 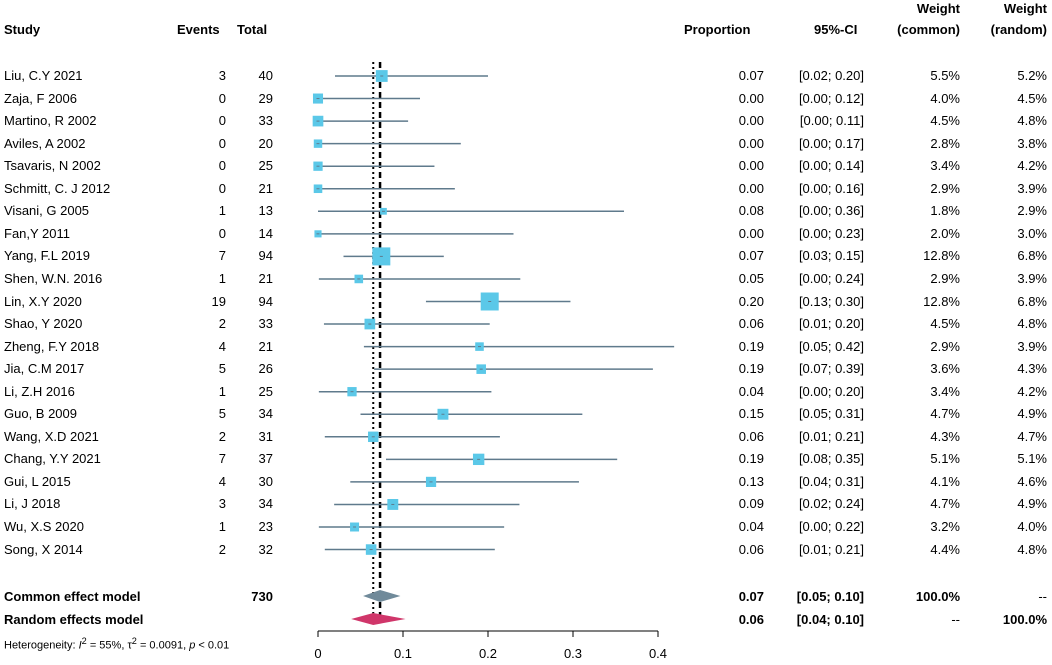 What do you see at coordinates (262, 596) in the screenshot?
I see `common-model-total: 730` at bounding box center [262, 596].